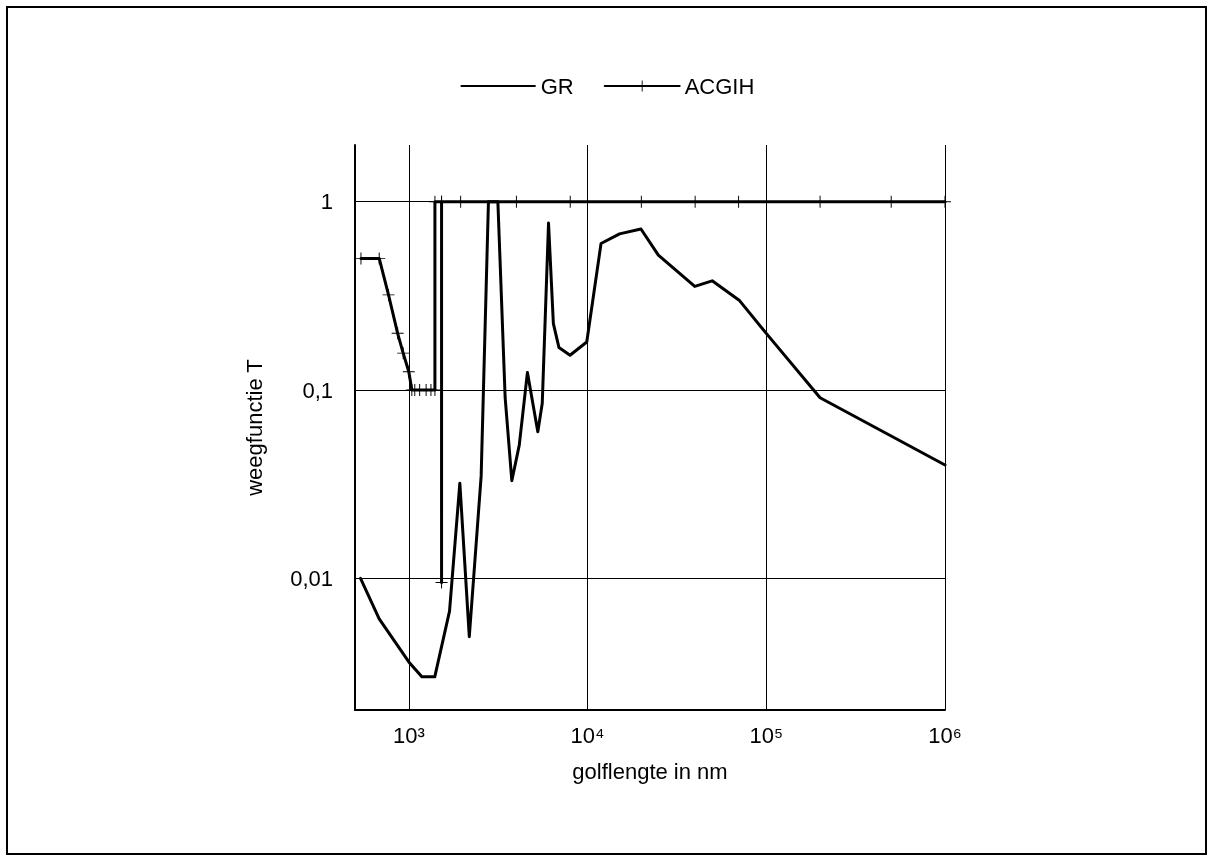 Image resolution: width=1215 pixels, height=865 pixels. What do you see at coordinates (719, 86) in the screenshot?
I see `legend-label: ACGIH` at bounding box center [719, 86].